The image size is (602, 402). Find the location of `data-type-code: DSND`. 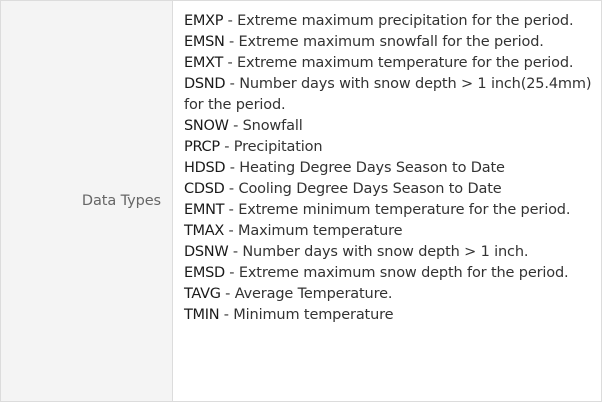

data-type-code: DSND is located at coordinates (205, 84).